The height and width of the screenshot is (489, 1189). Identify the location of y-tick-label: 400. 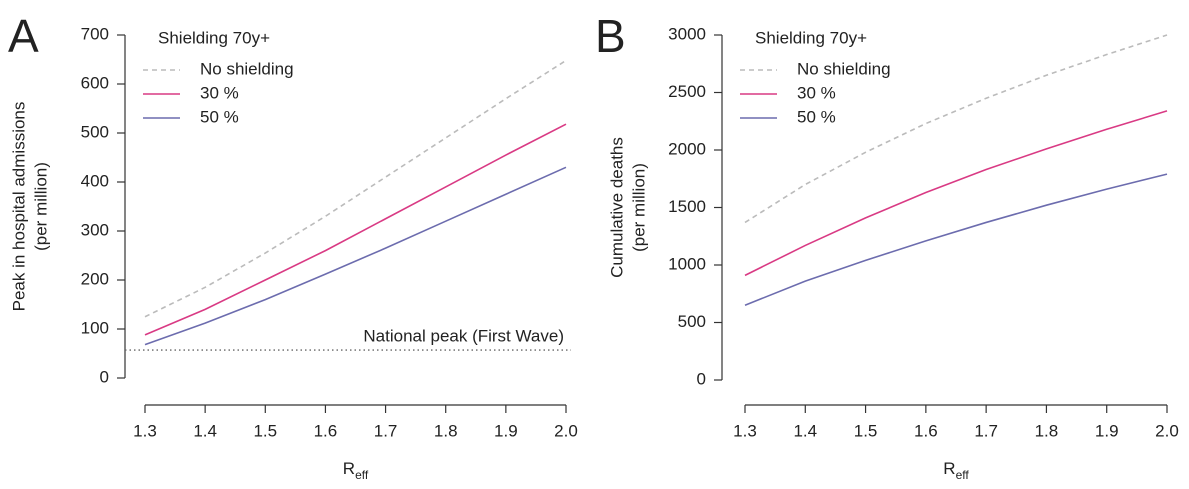
(95, 180).